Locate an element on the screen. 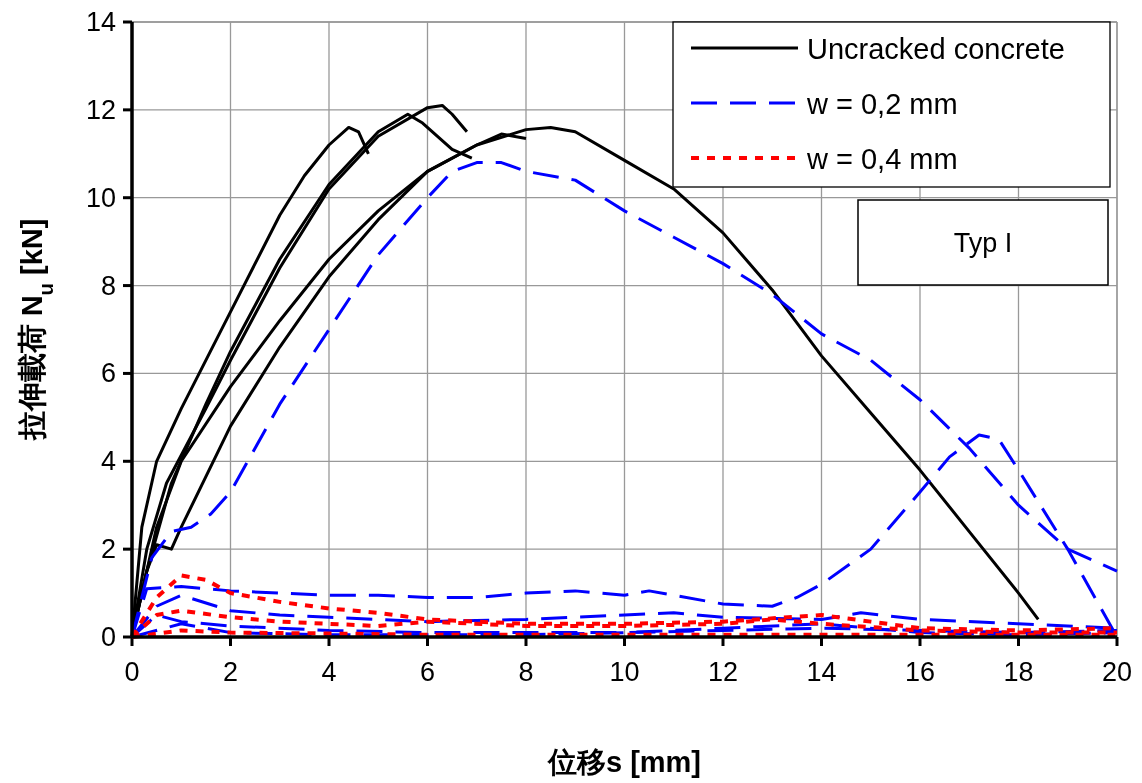  x-tick-label: 0 is located at coordinates (132, 672).